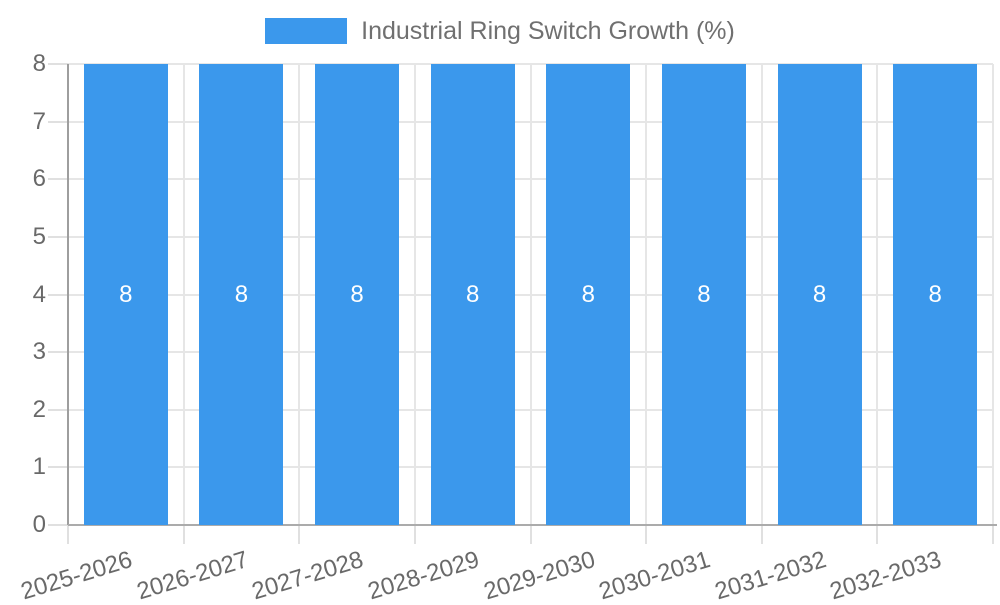 This screenshot has height=605, width=1000. Describe the element at coordinates (423, 575) in the screenshot. I see `x-tick-label: 2028-2029` at that location.